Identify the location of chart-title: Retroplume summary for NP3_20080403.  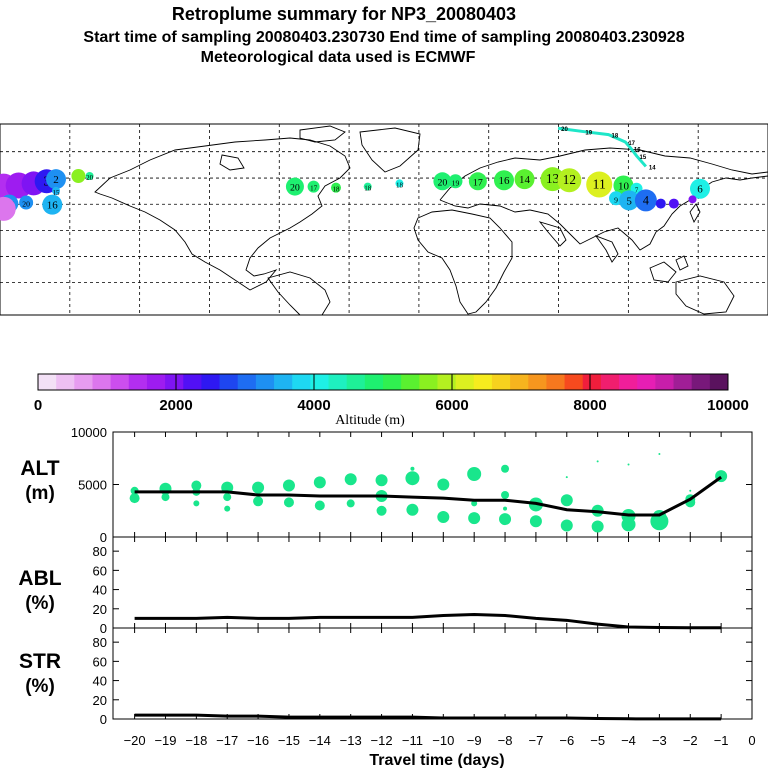
(344, 14).